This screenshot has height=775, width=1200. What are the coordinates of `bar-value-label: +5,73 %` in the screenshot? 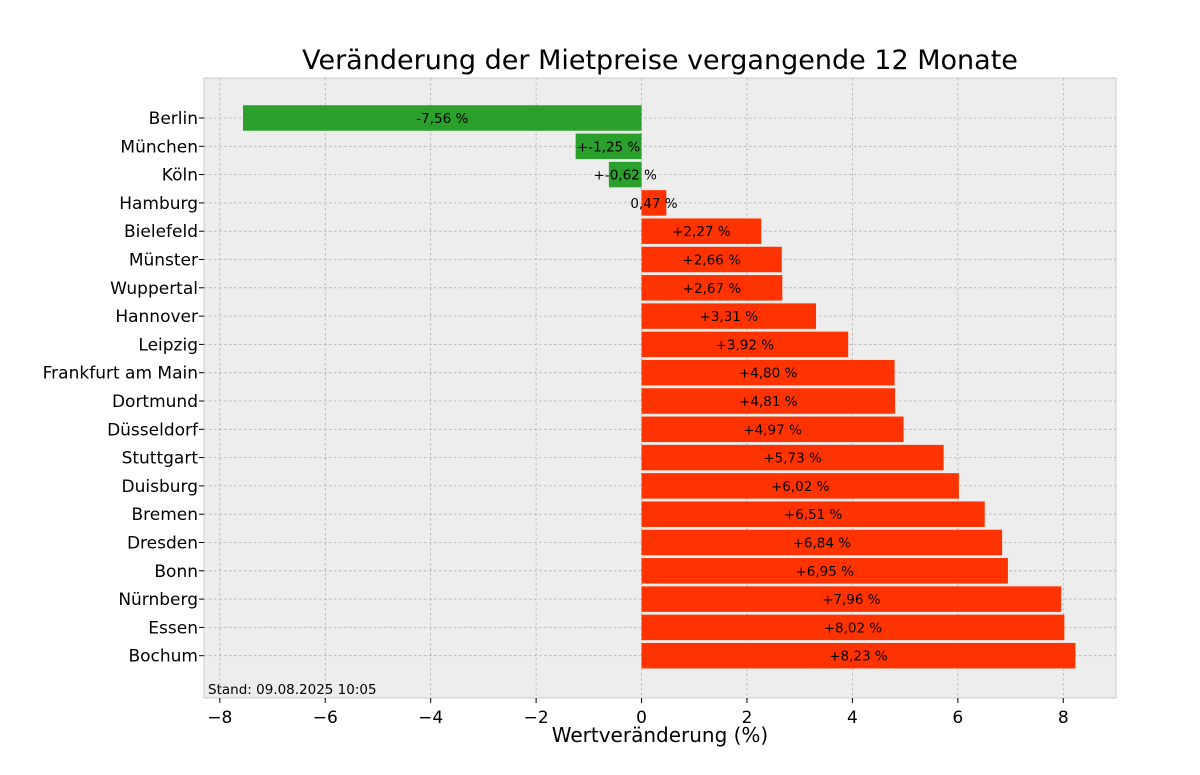 It's located at (792, 459).